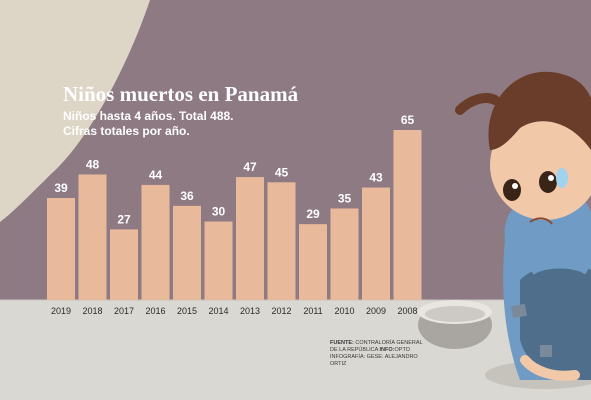  Describe the element at coordinates (61, 188) in the screenshot. I see `value-label-2019: 39` at that location.